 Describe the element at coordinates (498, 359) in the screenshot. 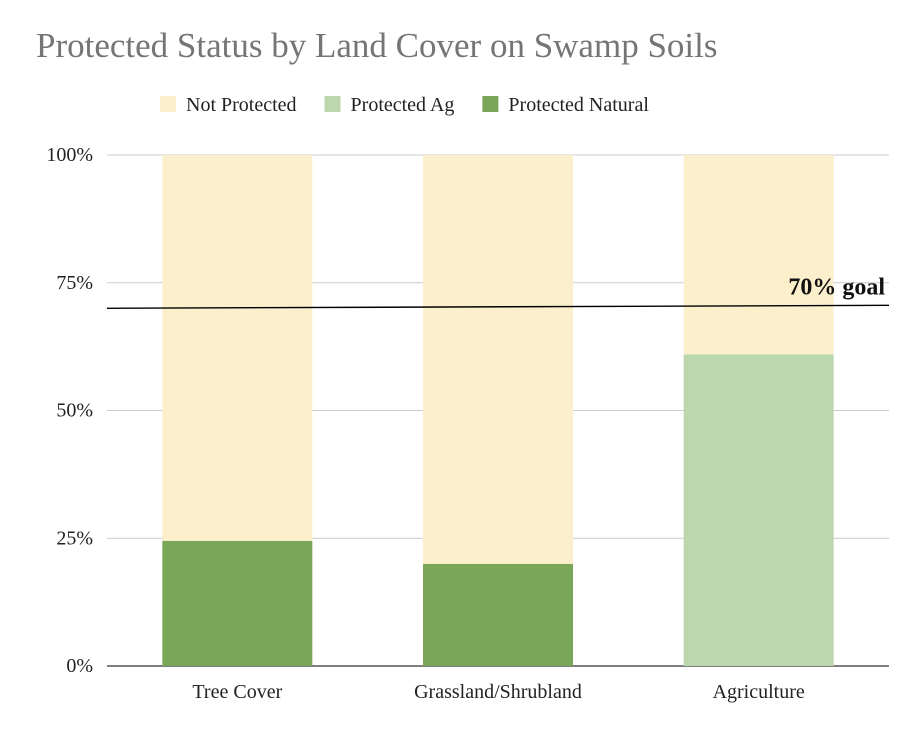

I see `bar-grassland-shrubland-not-protected` at that location.